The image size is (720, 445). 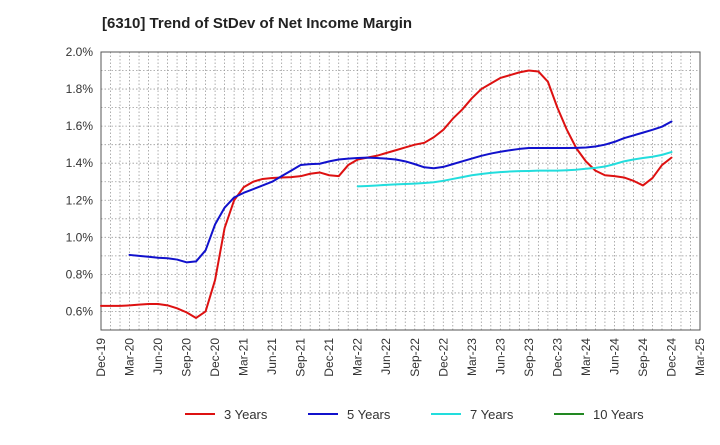 I want to click on x-tick-label: Mar-23, so click(x=472, y=357).